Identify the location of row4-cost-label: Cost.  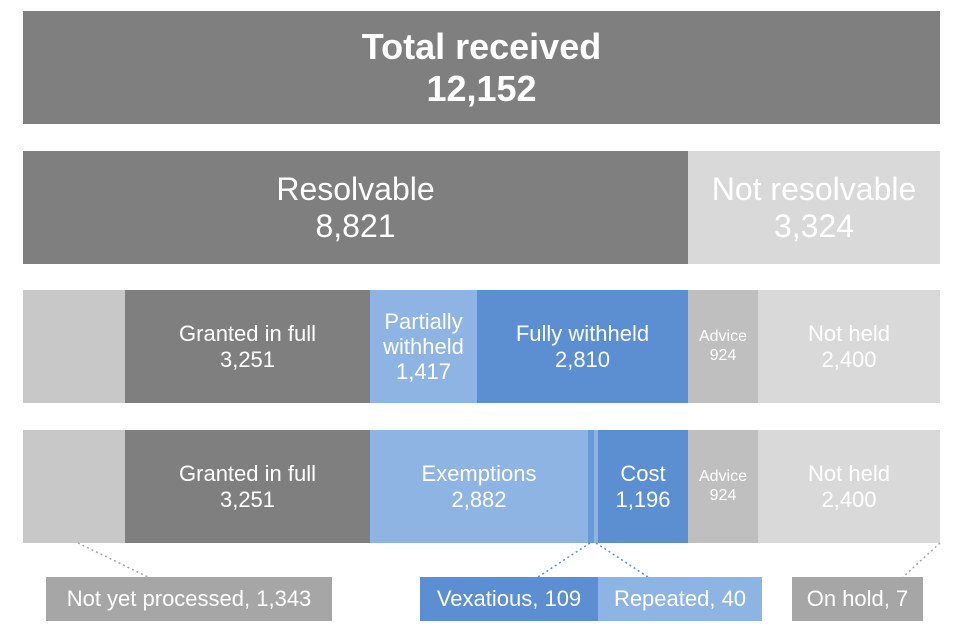
(643, 474).